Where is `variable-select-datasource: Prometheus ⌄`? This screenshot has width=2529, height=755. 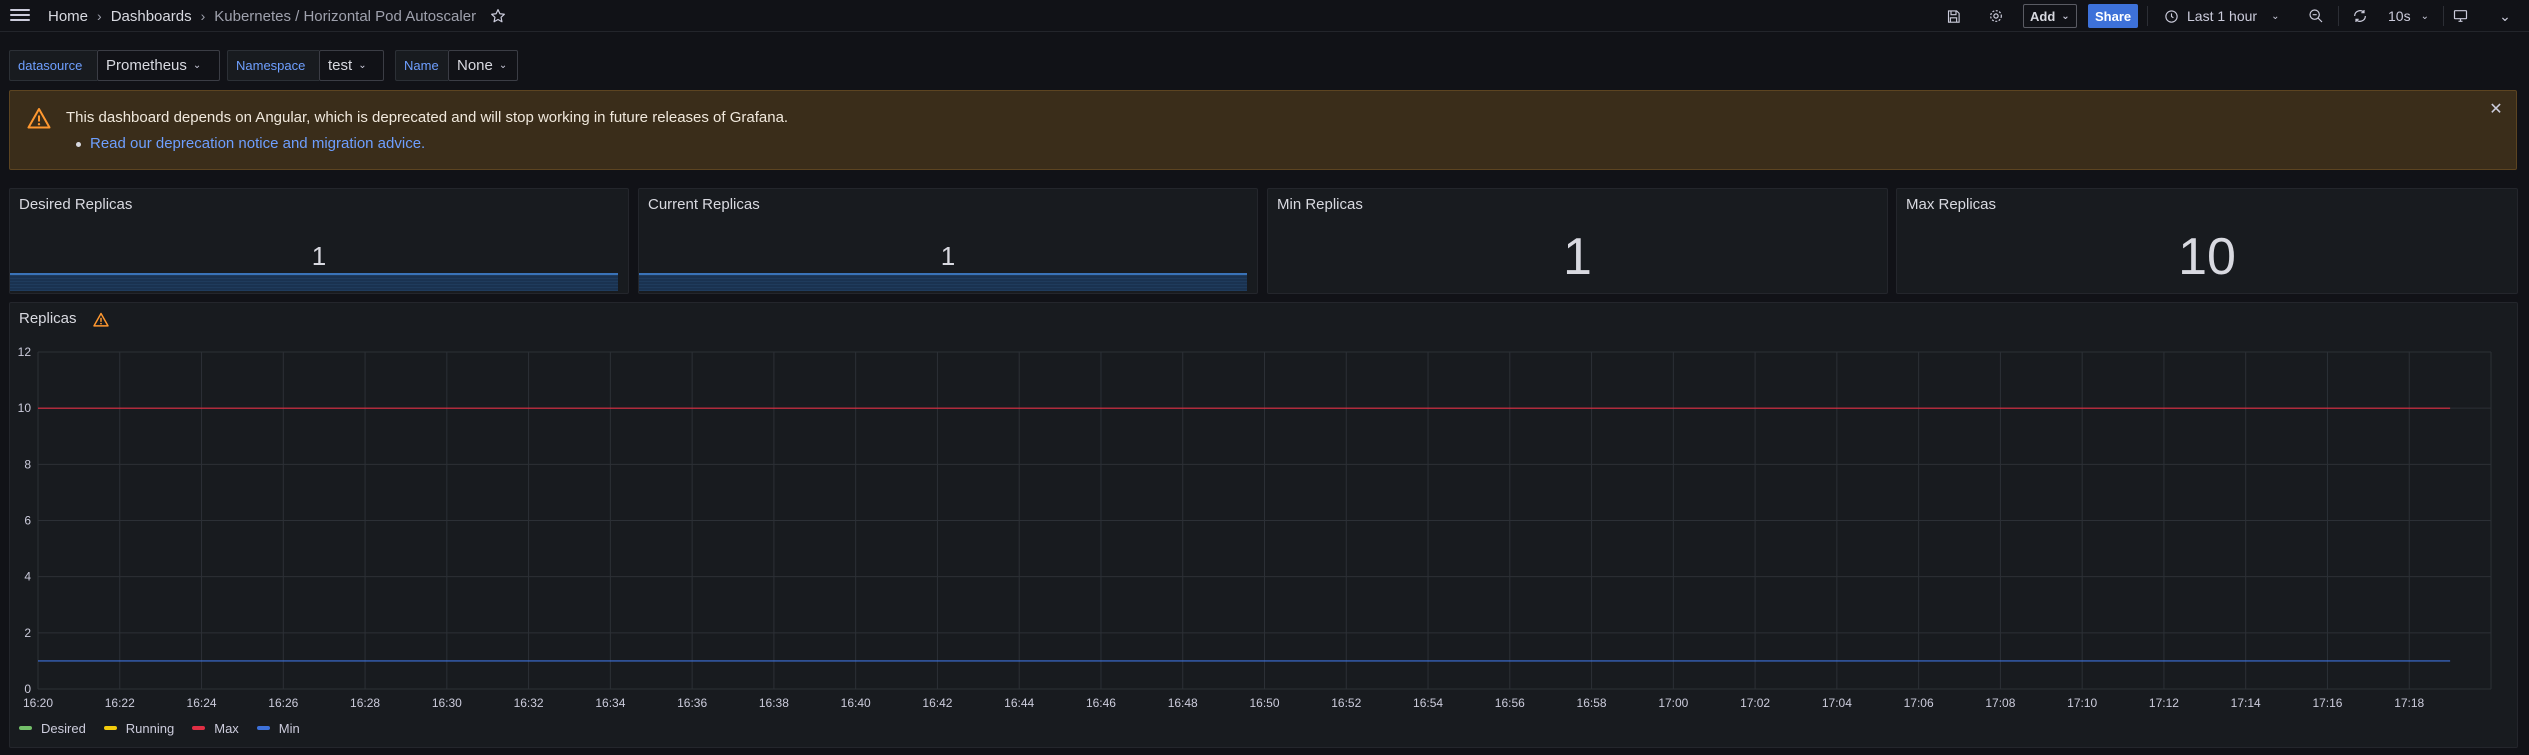 variable-select-datasource: Prometheus ⌄ is located at coordinates (158, 65).